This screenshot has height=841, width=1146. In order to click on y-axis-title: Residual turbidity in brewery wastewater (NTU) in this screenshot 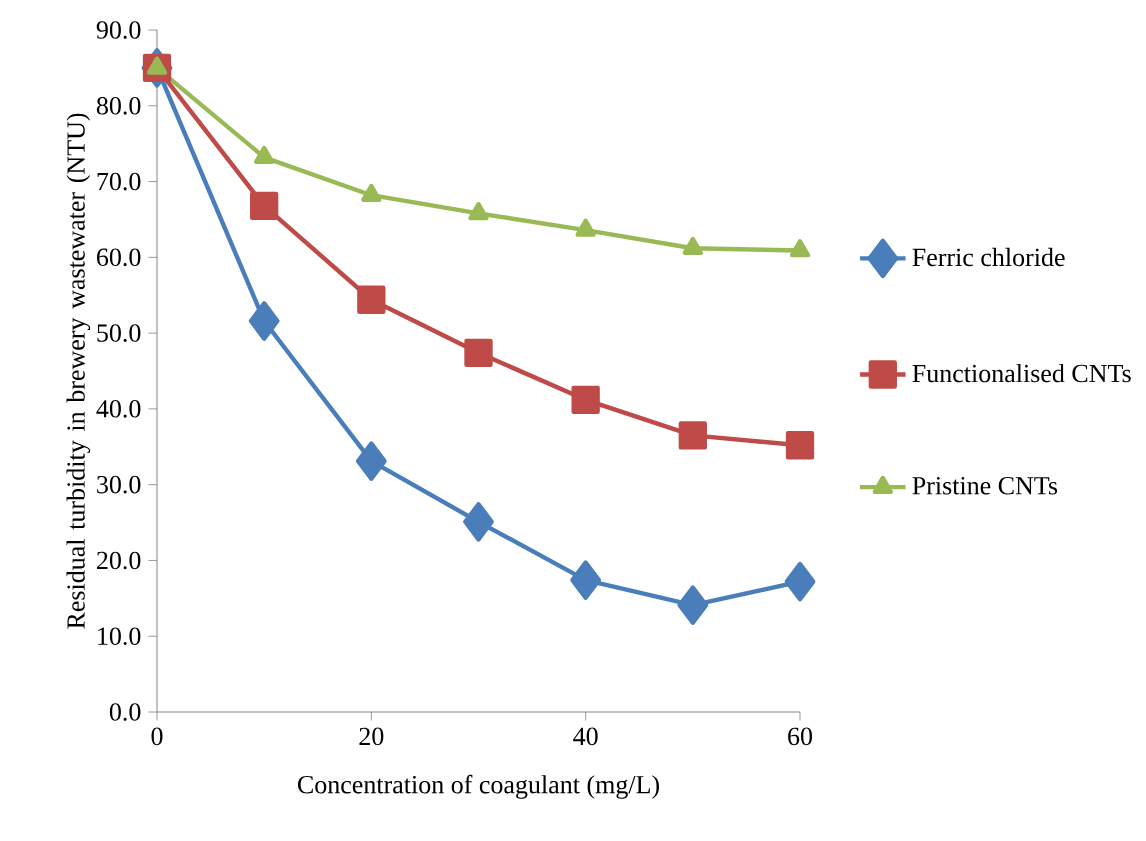, I will do `click(78, 371)`.